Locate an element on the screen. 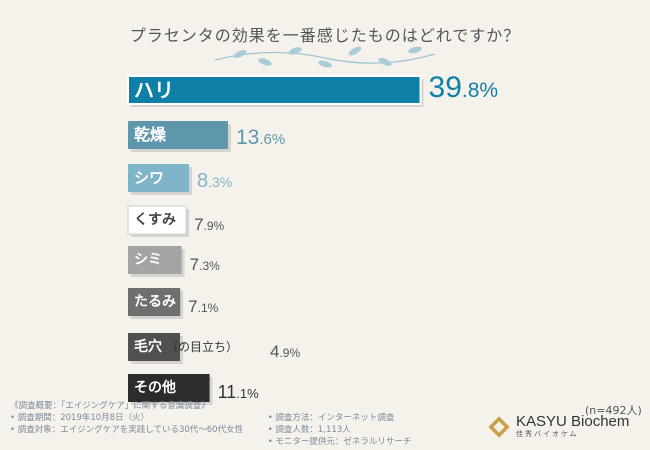 This screenshot has width=650, height=450. category-text: シワ is located at coordinates (149, 177).